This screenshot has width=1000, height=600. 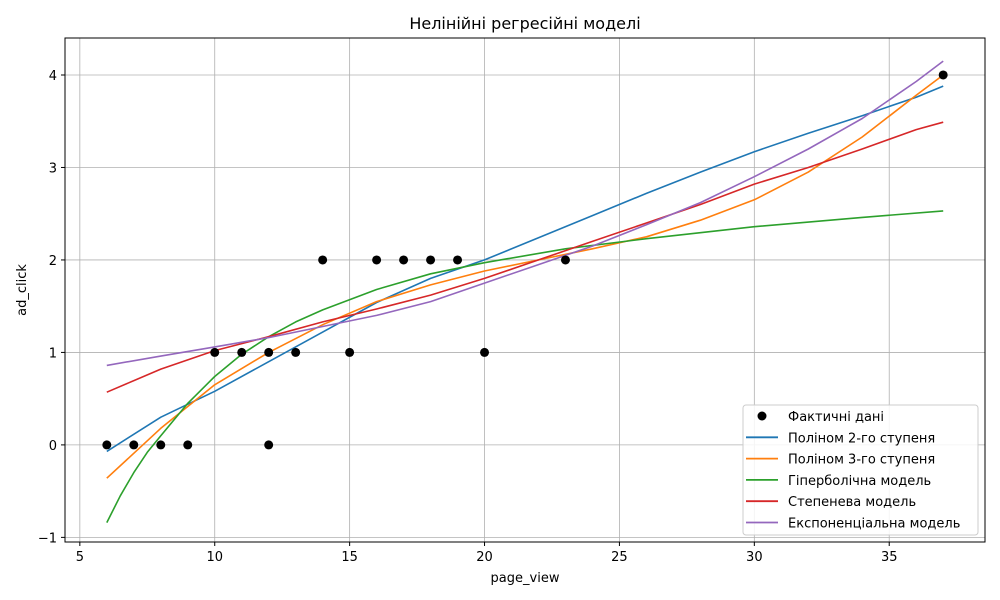 I want to click on chart-title: Нелінійні регресійні моделі, so click(x=524, y=23).